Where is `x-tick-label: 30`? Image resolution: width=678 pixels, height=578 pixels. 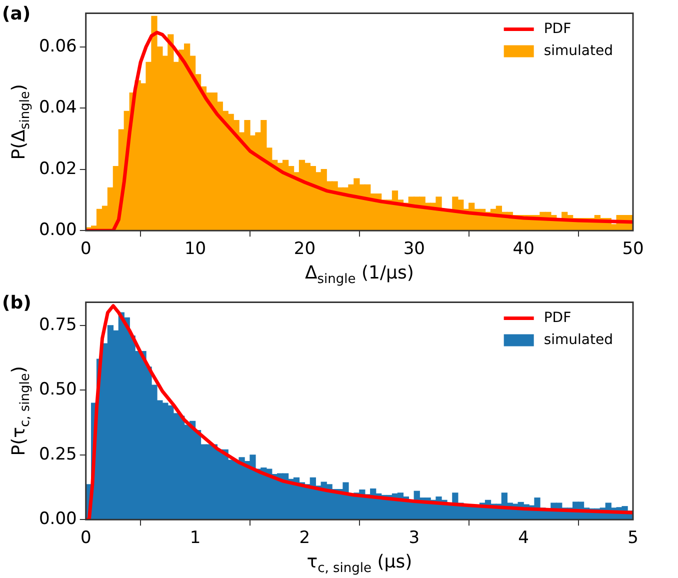
x-tick-label: 30 is located at coordinates (414, 249).